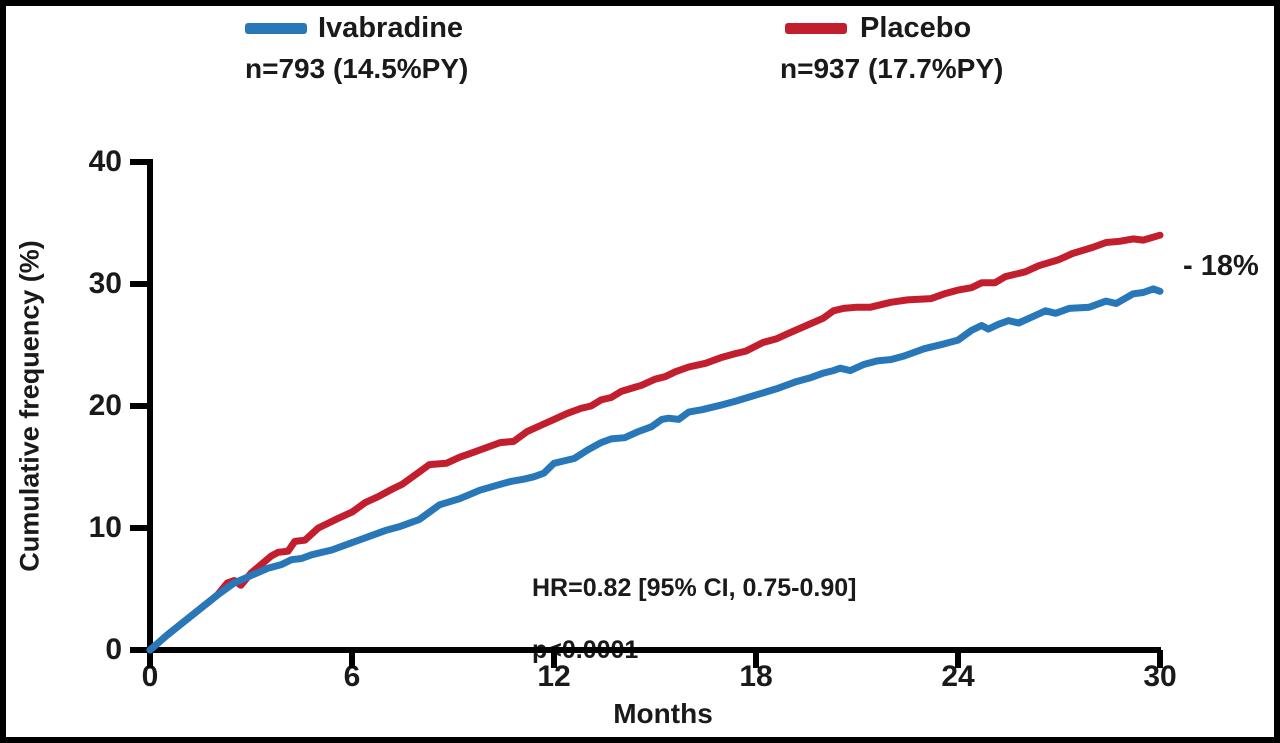  I want to click on legend-item-placebo: Placebo n=937 (17.7%PY), so click(940, 47).